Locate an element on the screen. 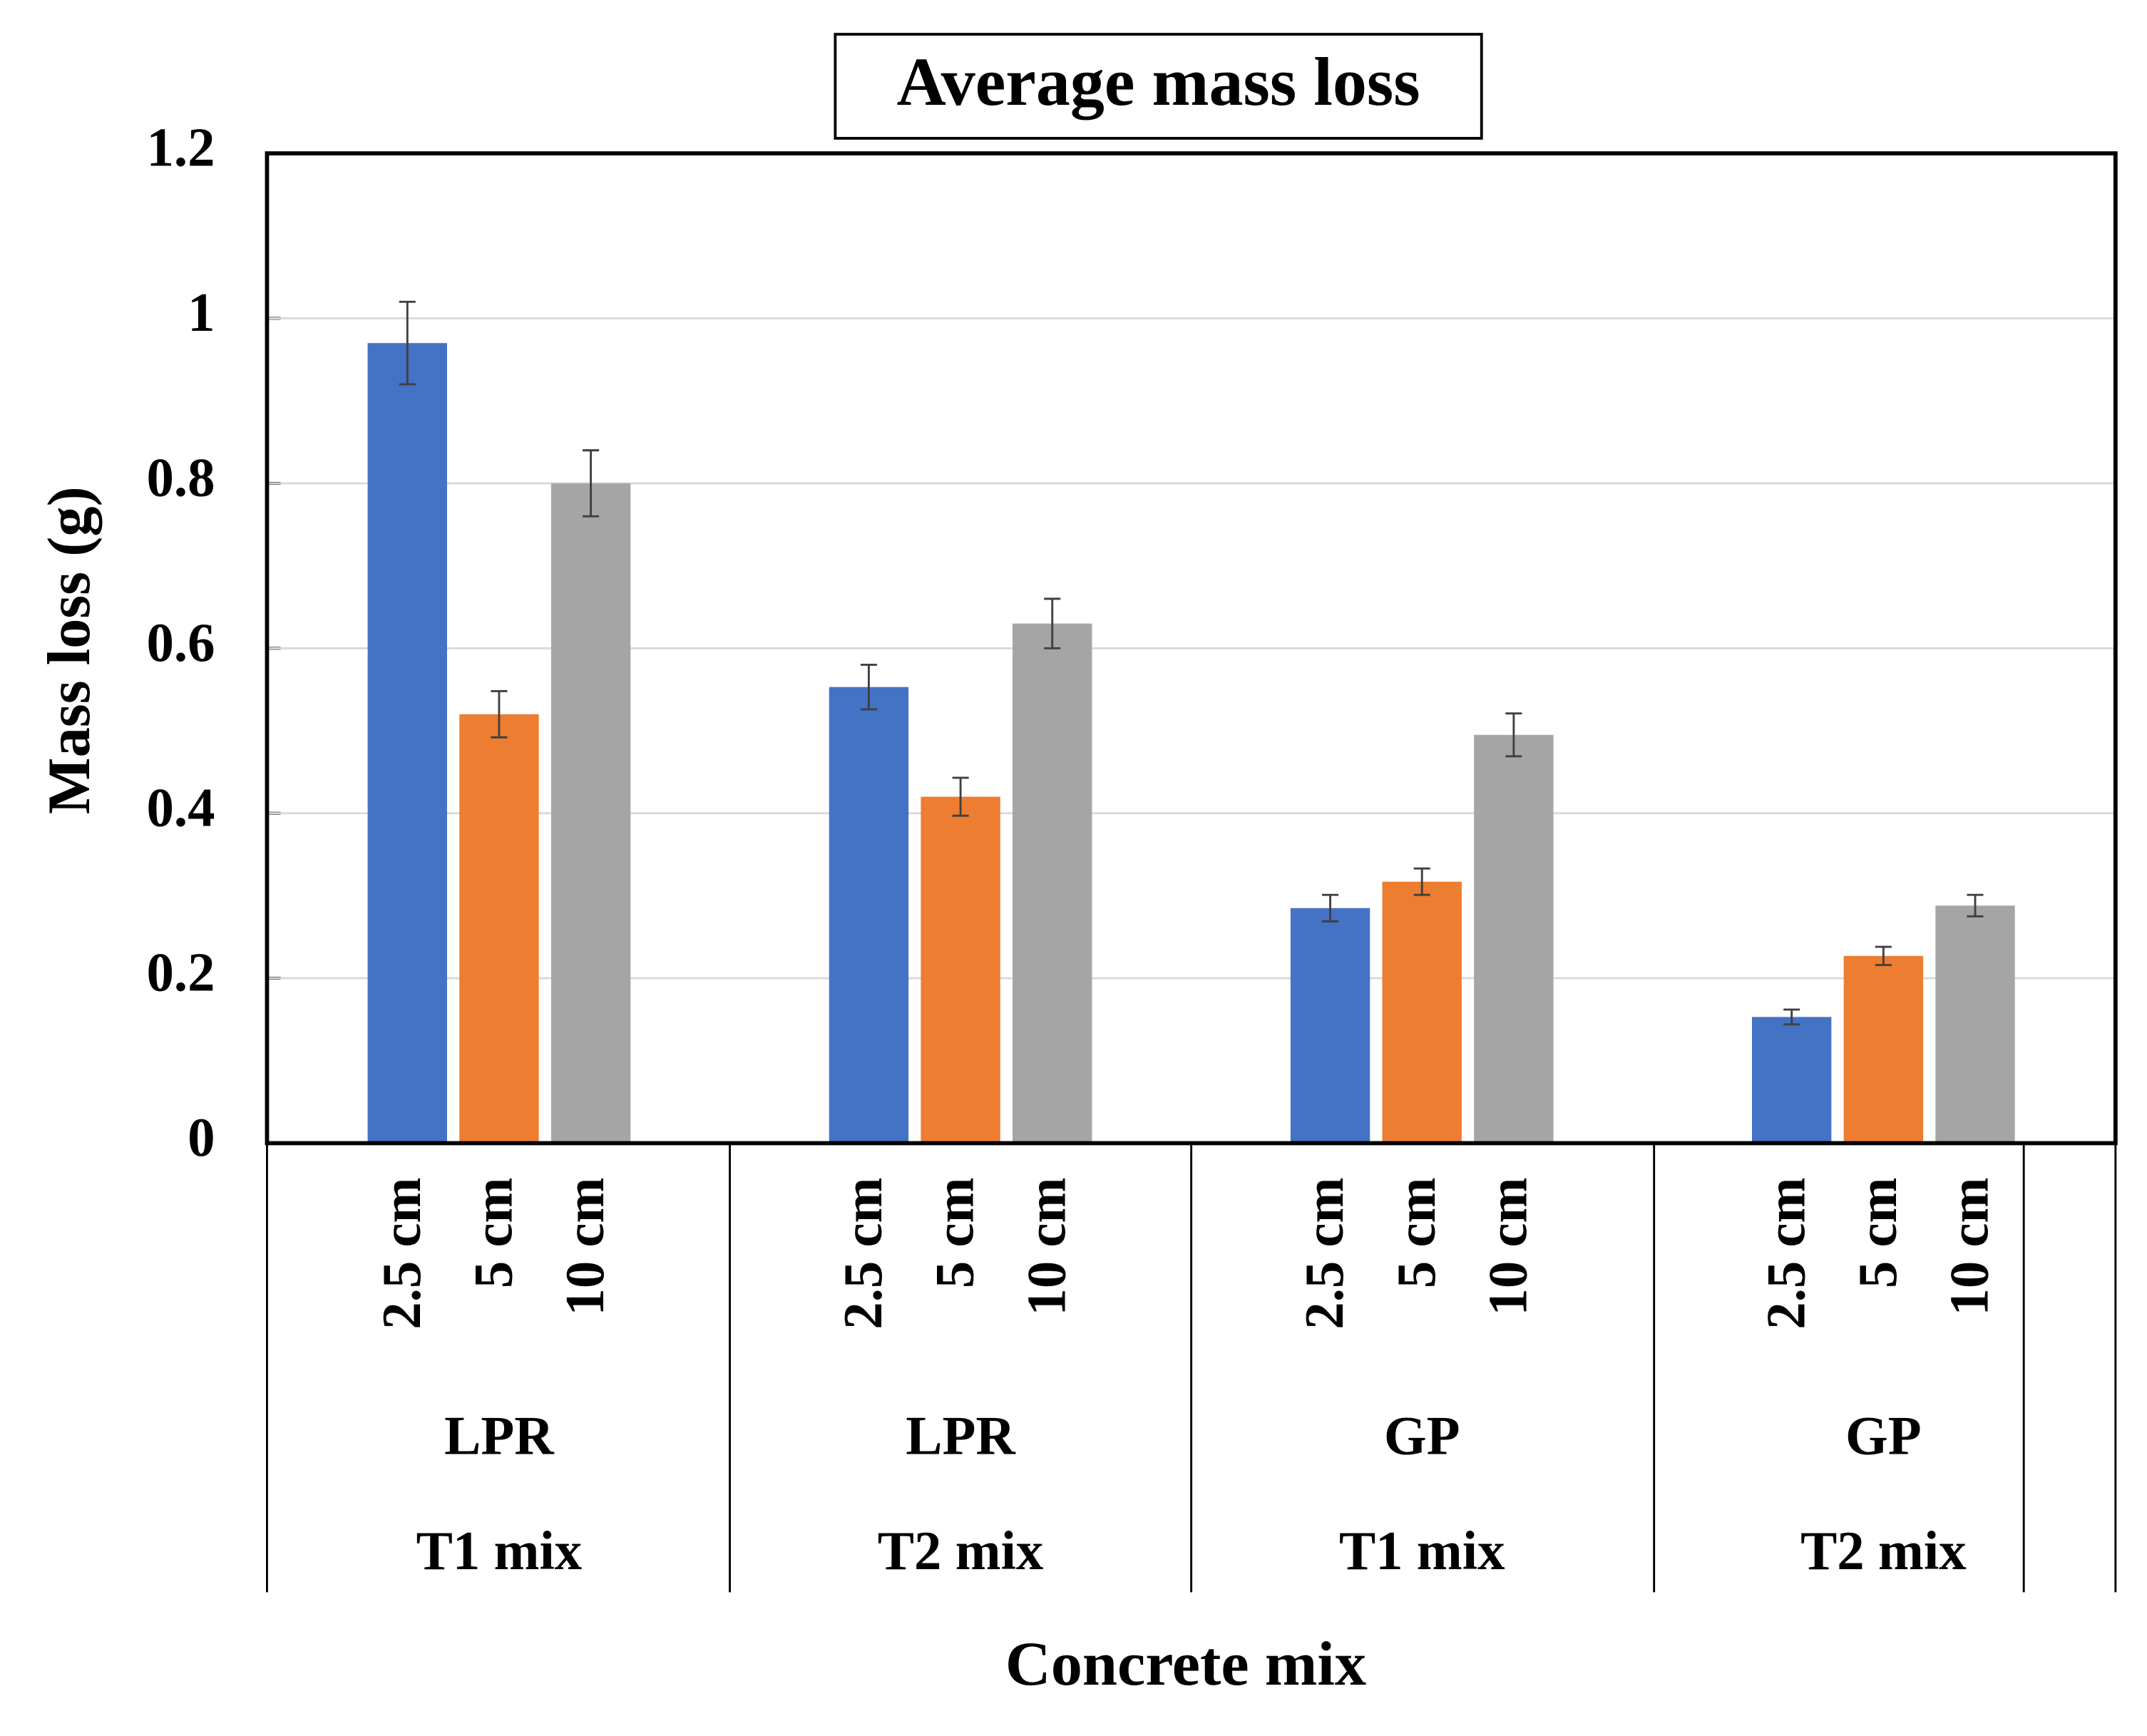  y-tick-label: 0.8 is located at coordinates (180, 478).